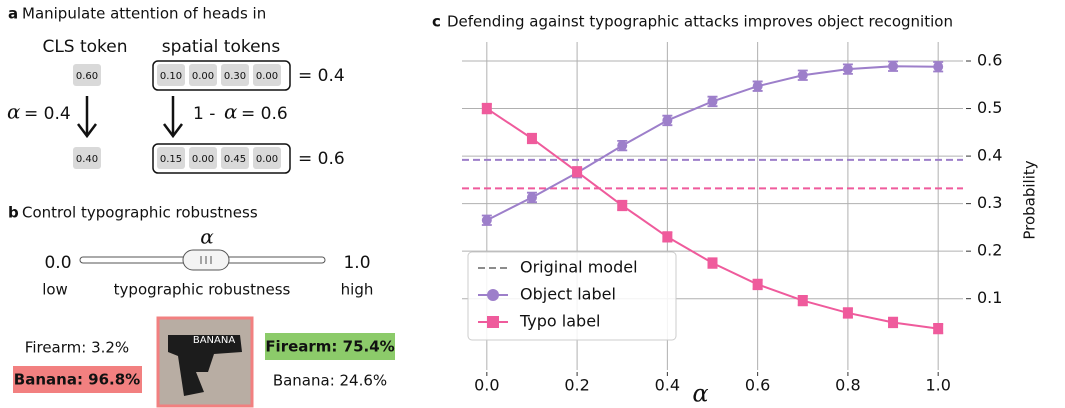  What do you see at coordinates (989, 155) in the screenshot?
I see `y-tick-label: 0.4` at bounding box center [989, 155].